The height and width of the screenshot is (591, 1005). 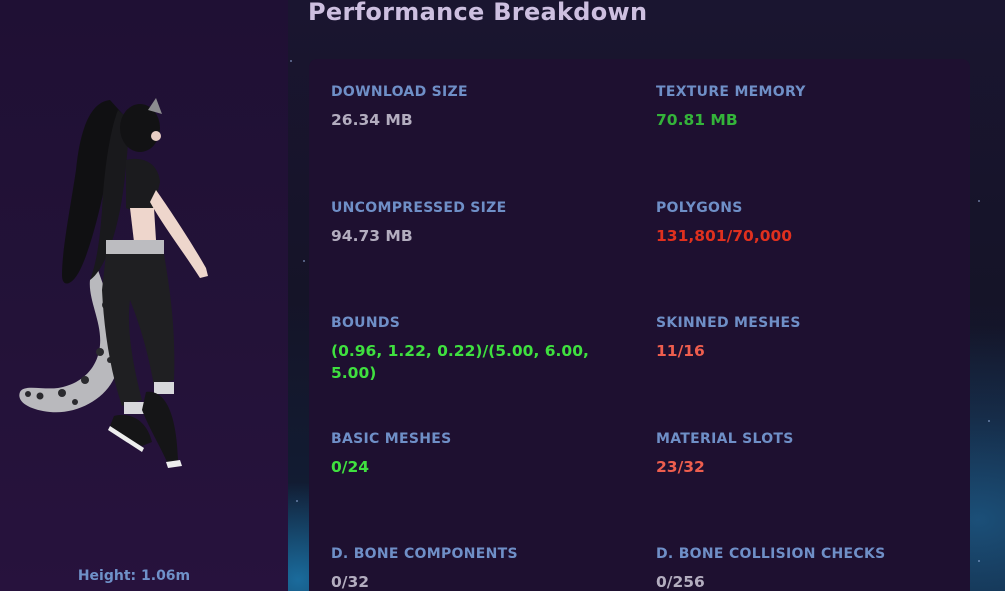 I want to click on stat-value: 23/32, so click(x=680, y=467).